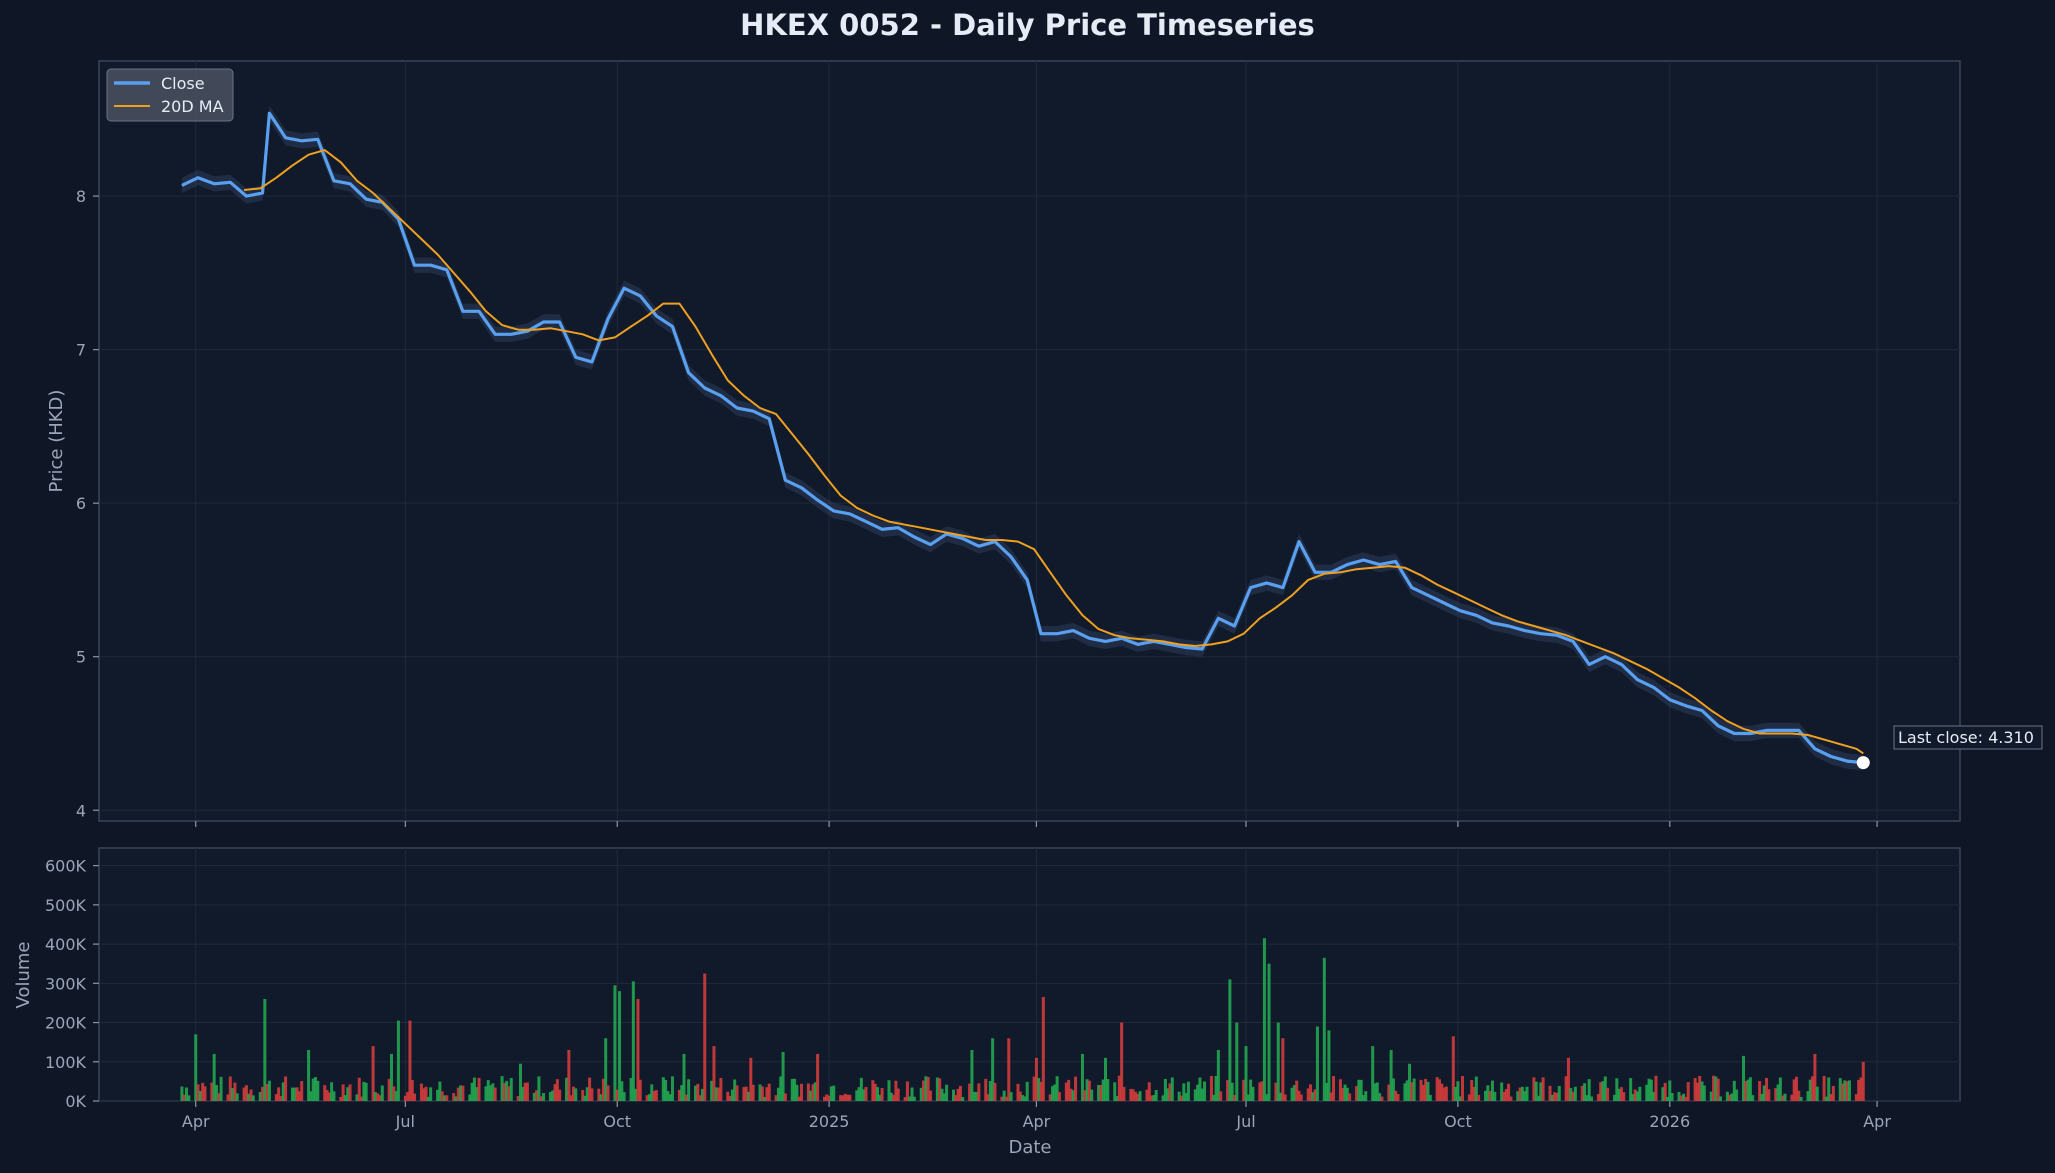  I want to click on price-y-axis-label: Price (HKD), so click(56, 441).